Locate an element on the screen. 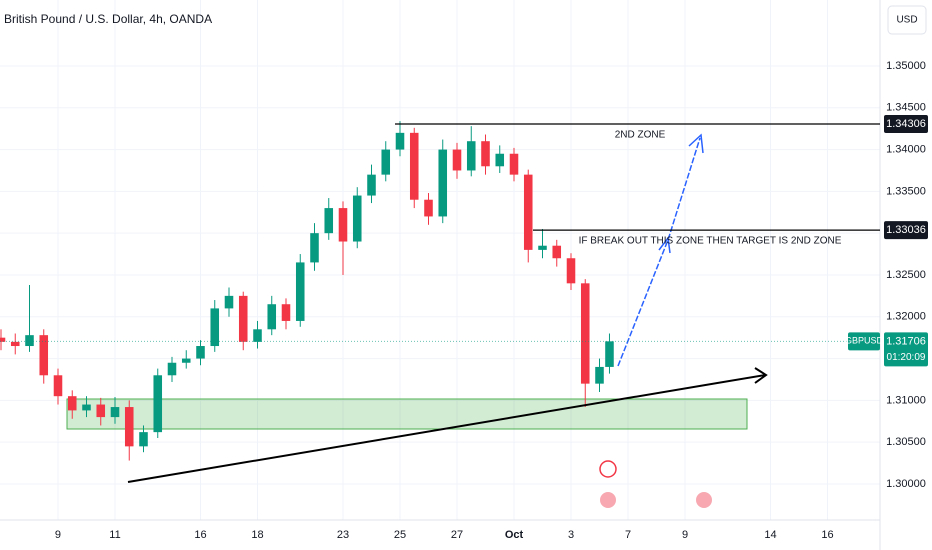 The image size is (932, 550). x-tick-label: 11 is located at coordinates (114, 535).